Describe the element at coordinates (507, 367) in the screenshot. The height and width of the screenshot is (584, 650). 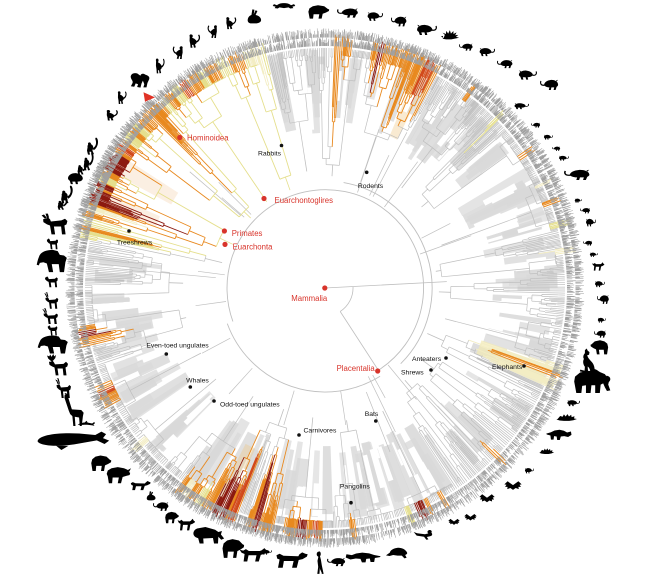
I see `svg-text: Elephants` at that location.